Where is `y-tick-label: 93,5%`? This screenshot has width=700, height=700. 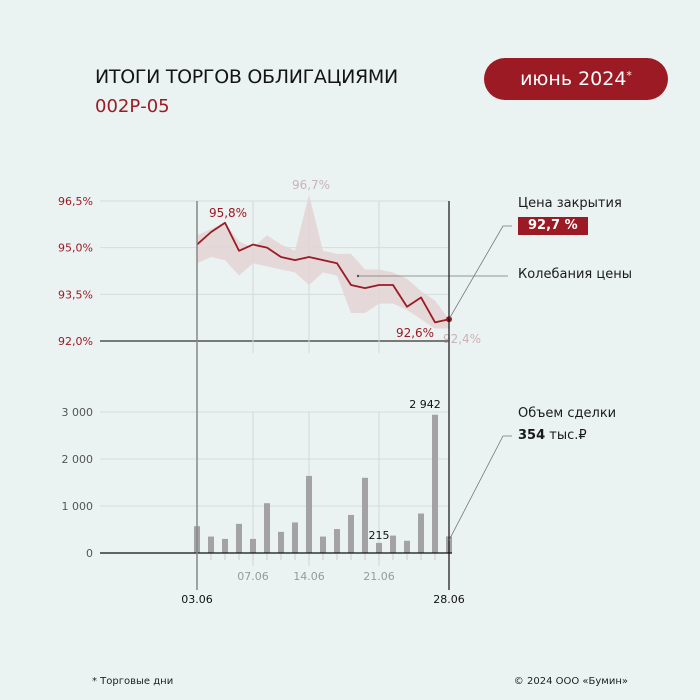 y-tick-label: 93,5% is located at coordinates (75, 294).